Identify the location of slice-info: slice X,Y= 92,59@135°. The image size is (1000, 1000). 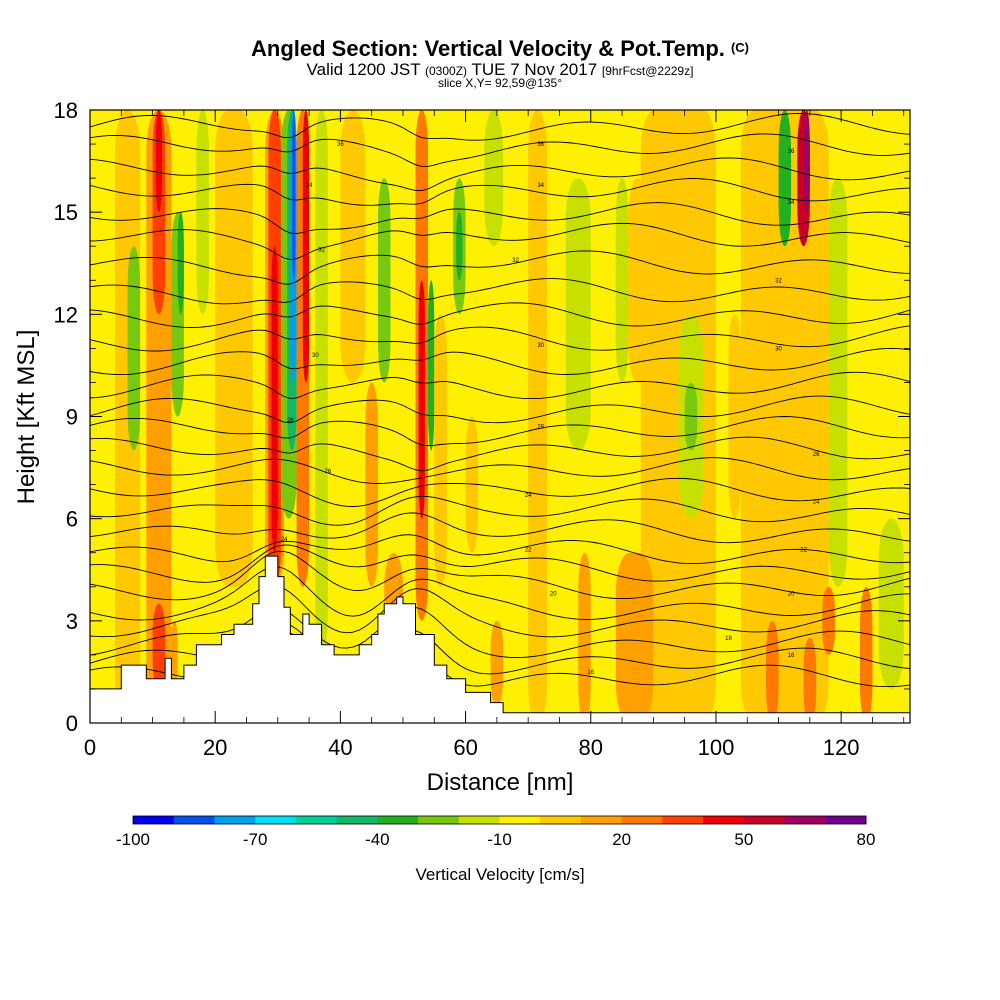
(500, 83).